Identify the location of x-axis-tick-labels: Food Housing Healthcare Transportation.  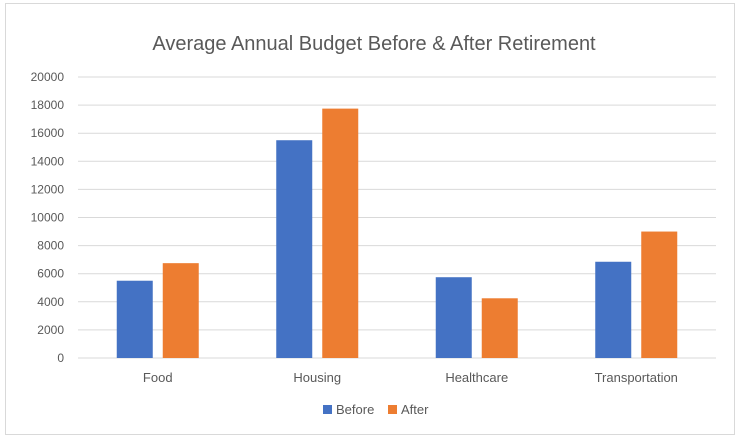
(410, 377).